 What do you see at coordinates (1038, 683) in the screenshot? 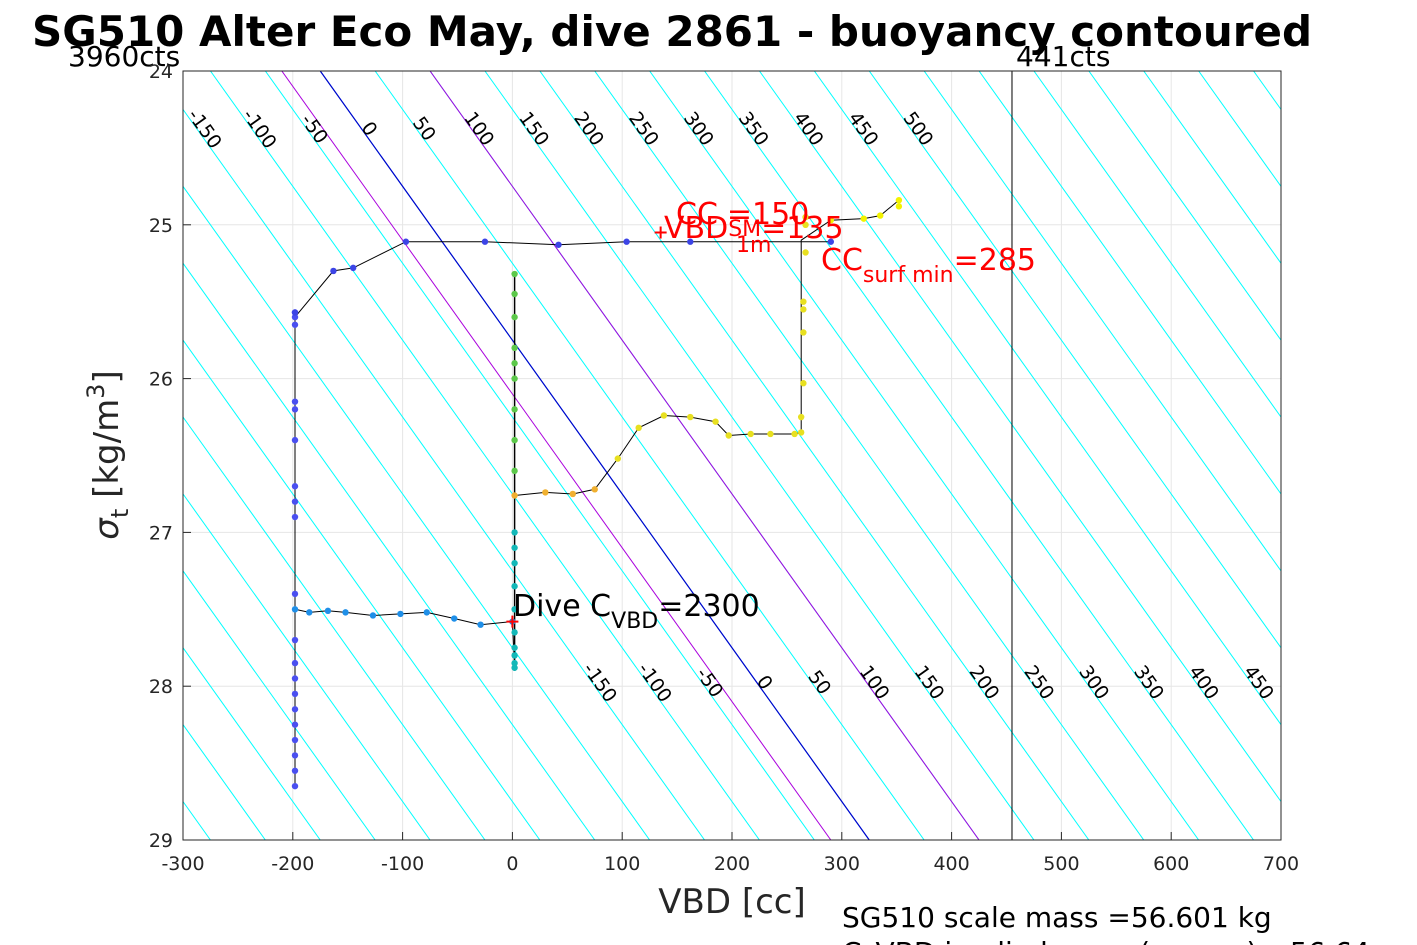
I see `contour-label-bottom: 250` at bounding box center [1038, 683].